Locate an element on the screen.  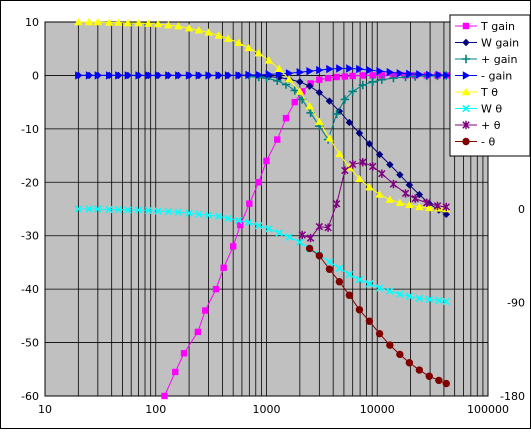
y-tick-label: -50 is located at coordinates (30, 343).